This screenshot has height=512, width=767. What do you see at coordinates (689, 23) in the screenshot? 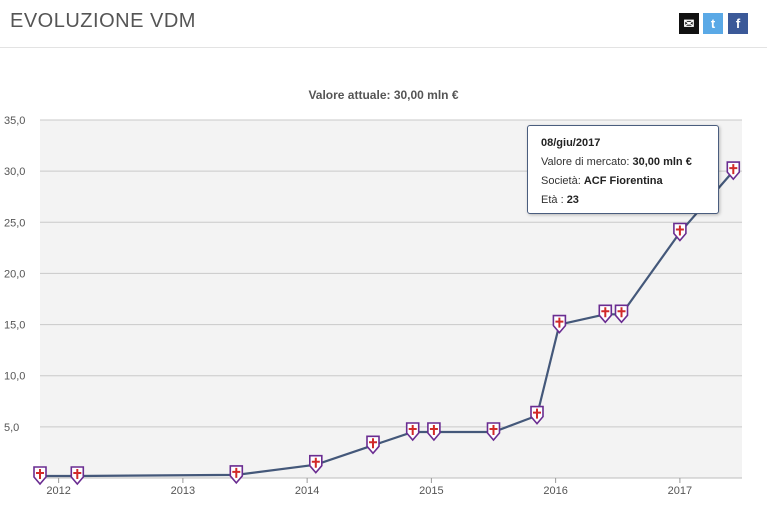
I see `mail-icon: ✉` at bounding box center [689, 23].